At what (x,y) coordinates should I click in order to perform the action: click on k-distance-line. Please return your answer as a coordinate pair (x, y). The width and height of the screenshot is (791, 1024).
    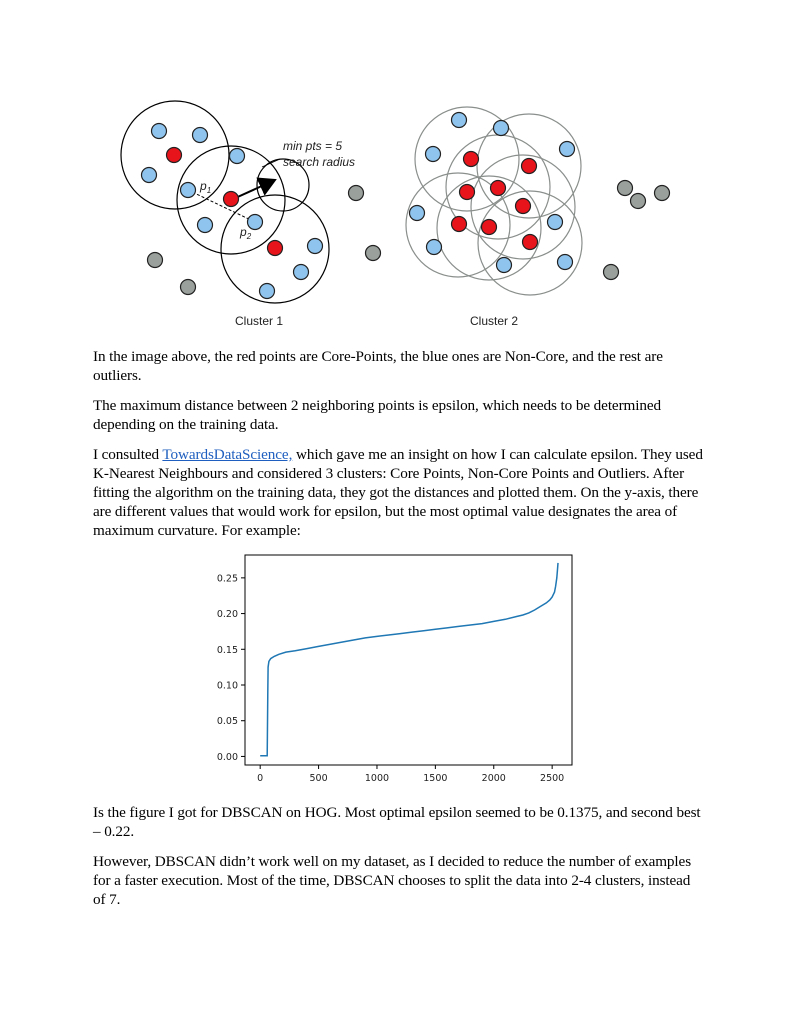
    Looking at the image, I should click on (409, 659).